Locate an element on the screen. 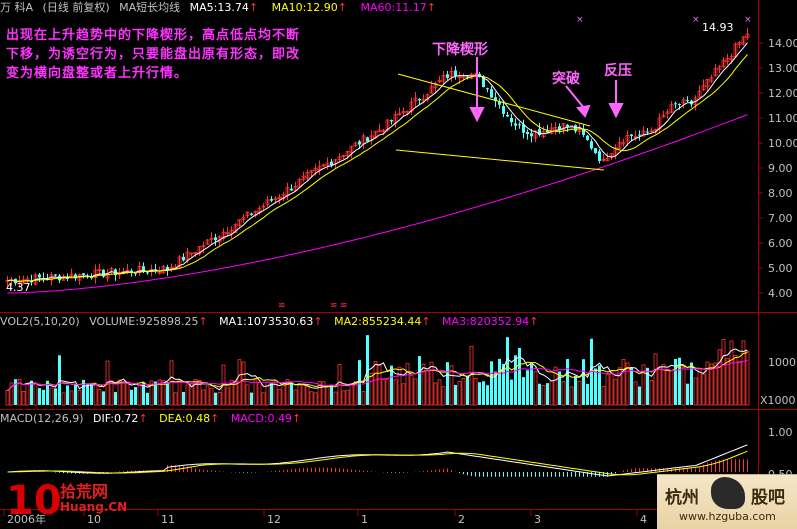  x-axis-label: 2006年 is located at coordinates (26, 519).